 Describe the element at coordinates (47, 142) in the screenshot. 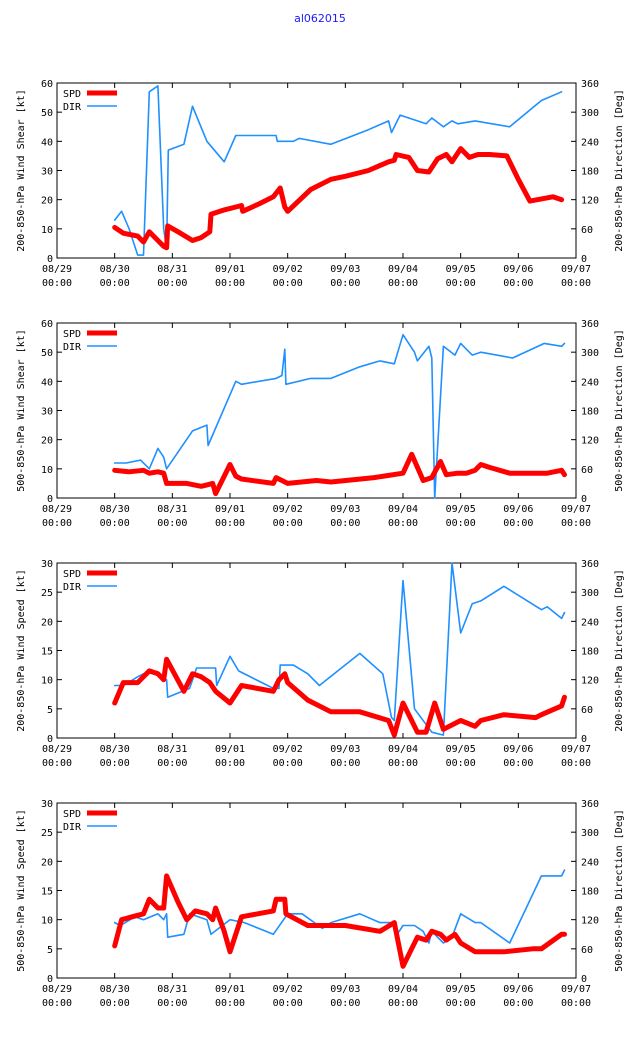

I see `y-tick-label-left: 40` at that location.